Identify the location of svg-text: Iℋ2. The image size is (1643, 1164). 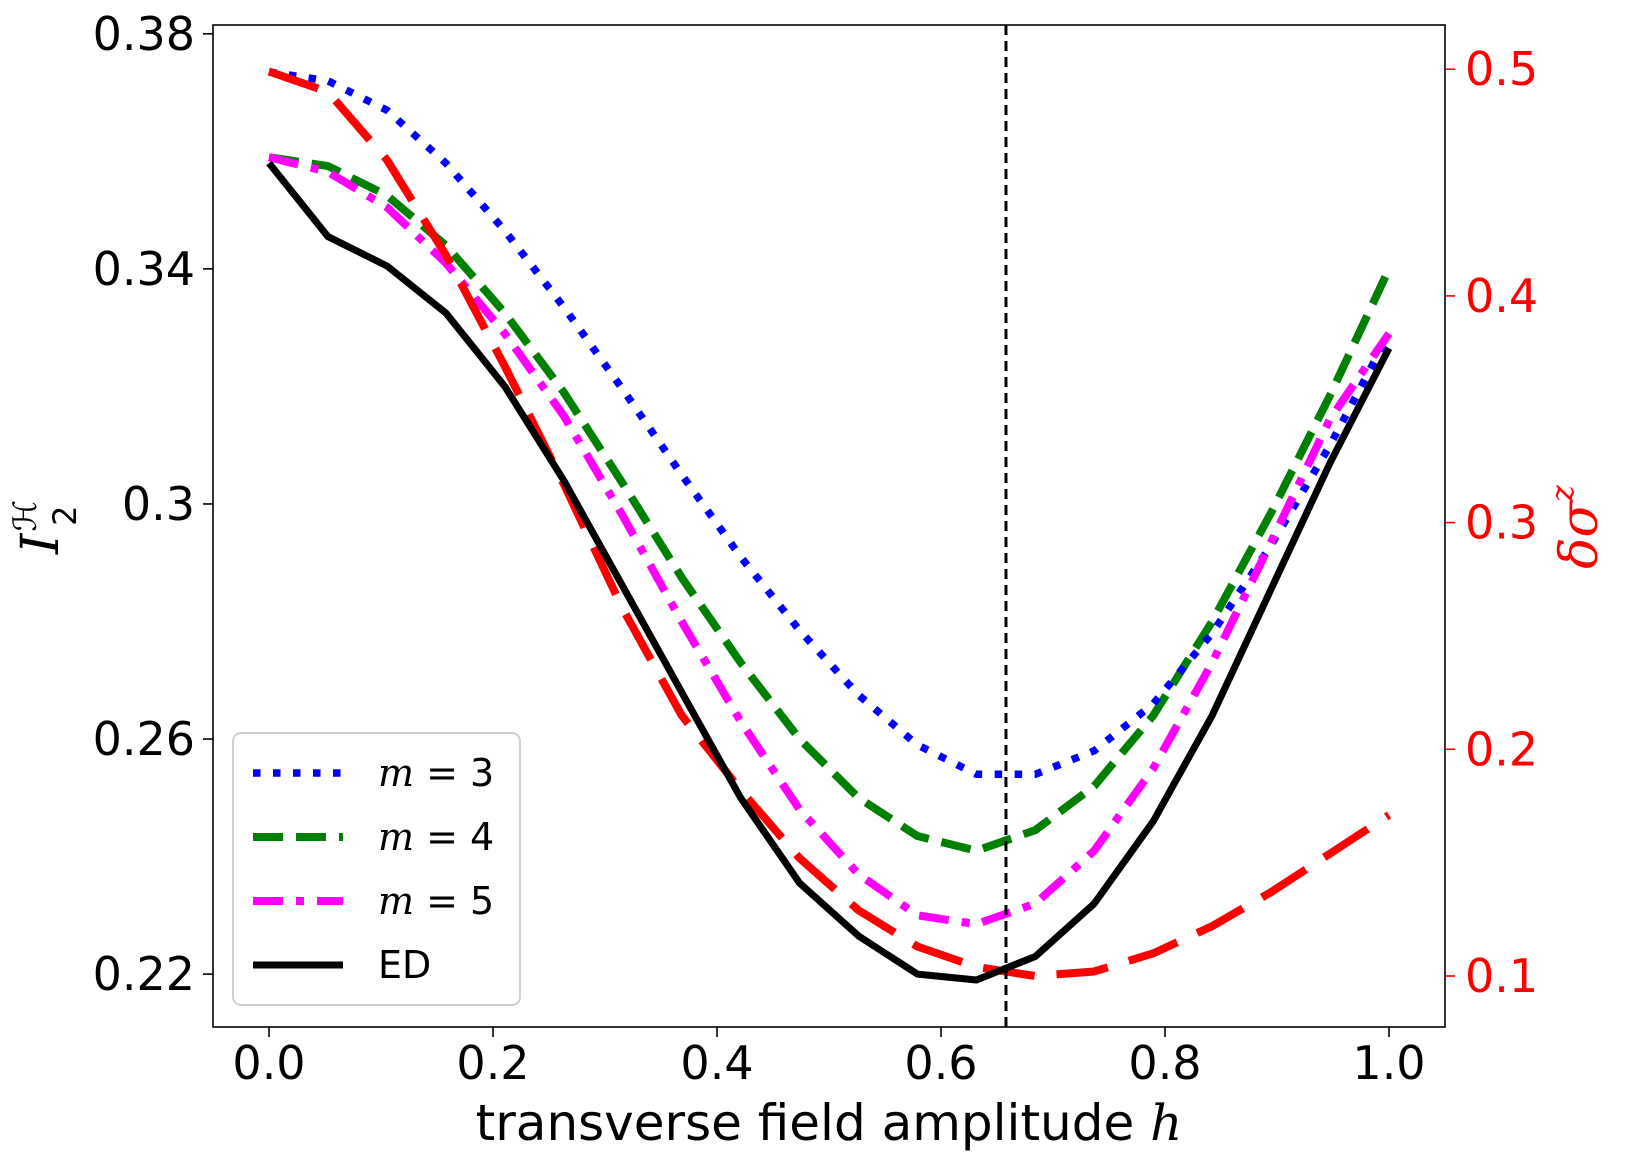
(45, 527).